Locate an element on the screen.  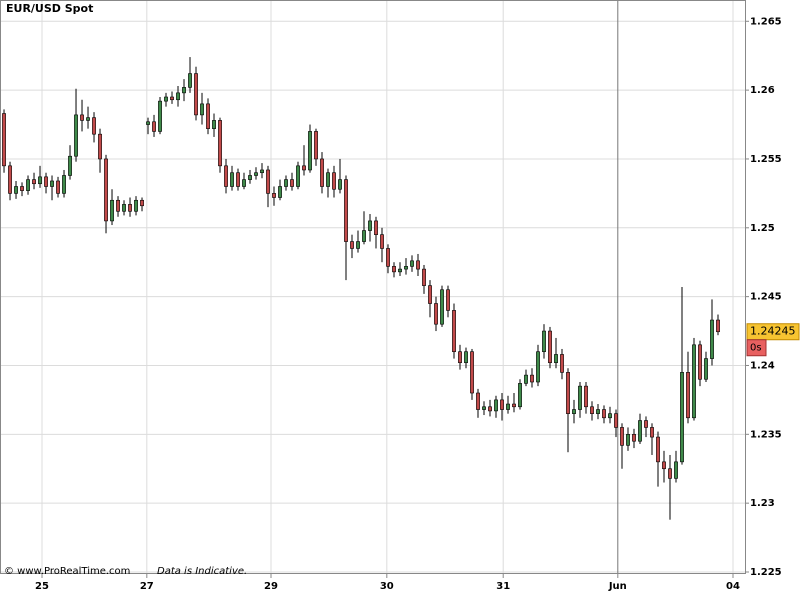
copyright: © www.ProRealTime.com is located at coordinates (67, 571).